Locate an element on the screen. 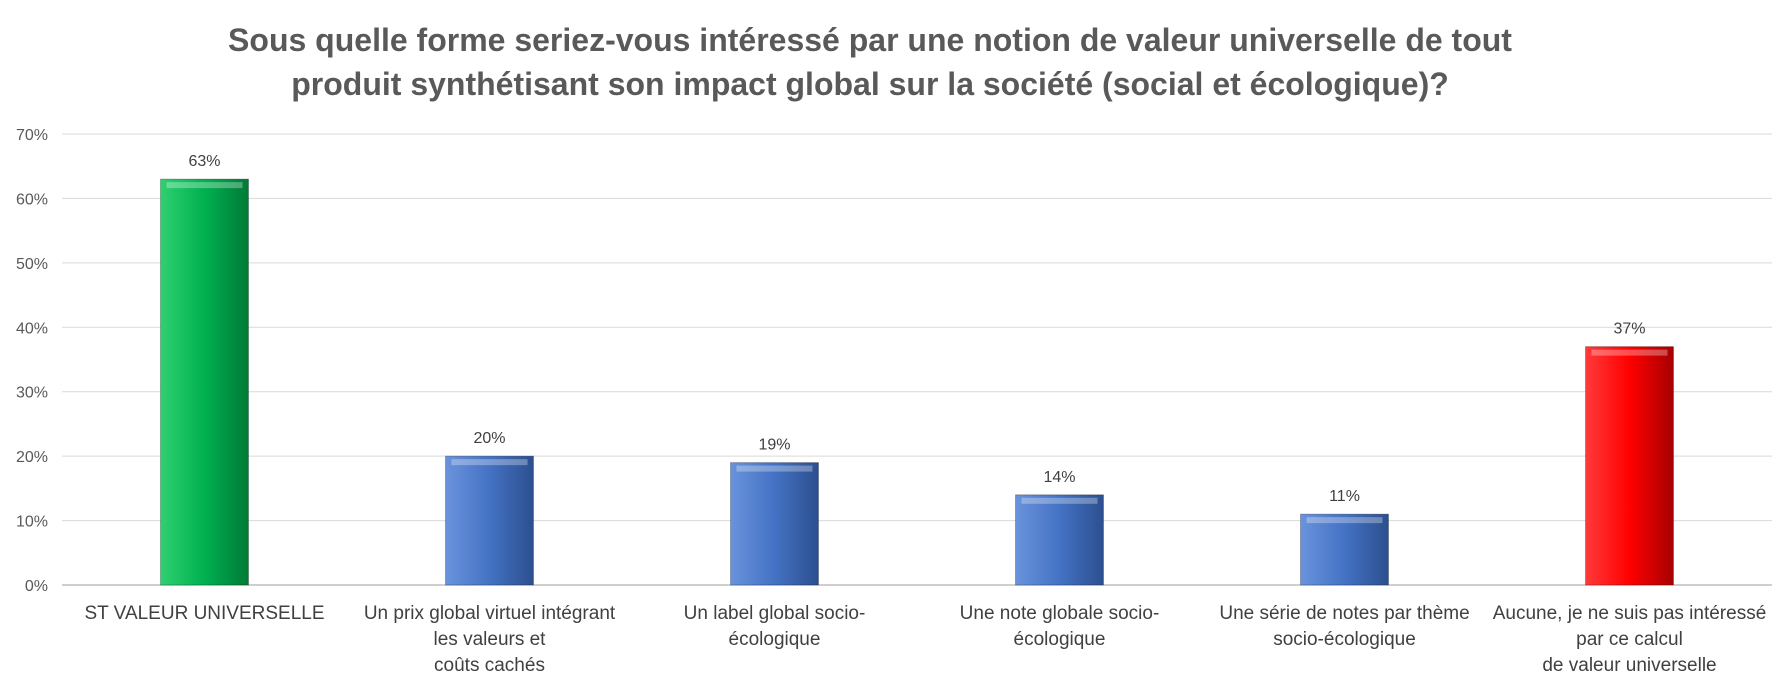  data-label: 19% is located at coordinates (774, 445).